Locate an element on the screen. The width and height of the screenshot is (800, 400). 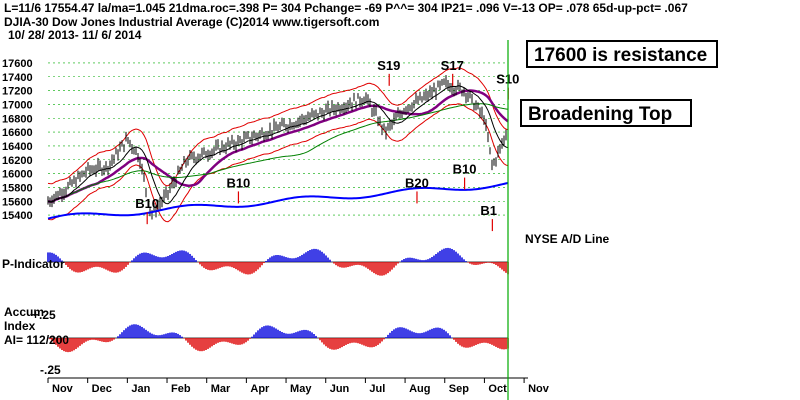
month-label: Mar is located at coordinates (221, 389).